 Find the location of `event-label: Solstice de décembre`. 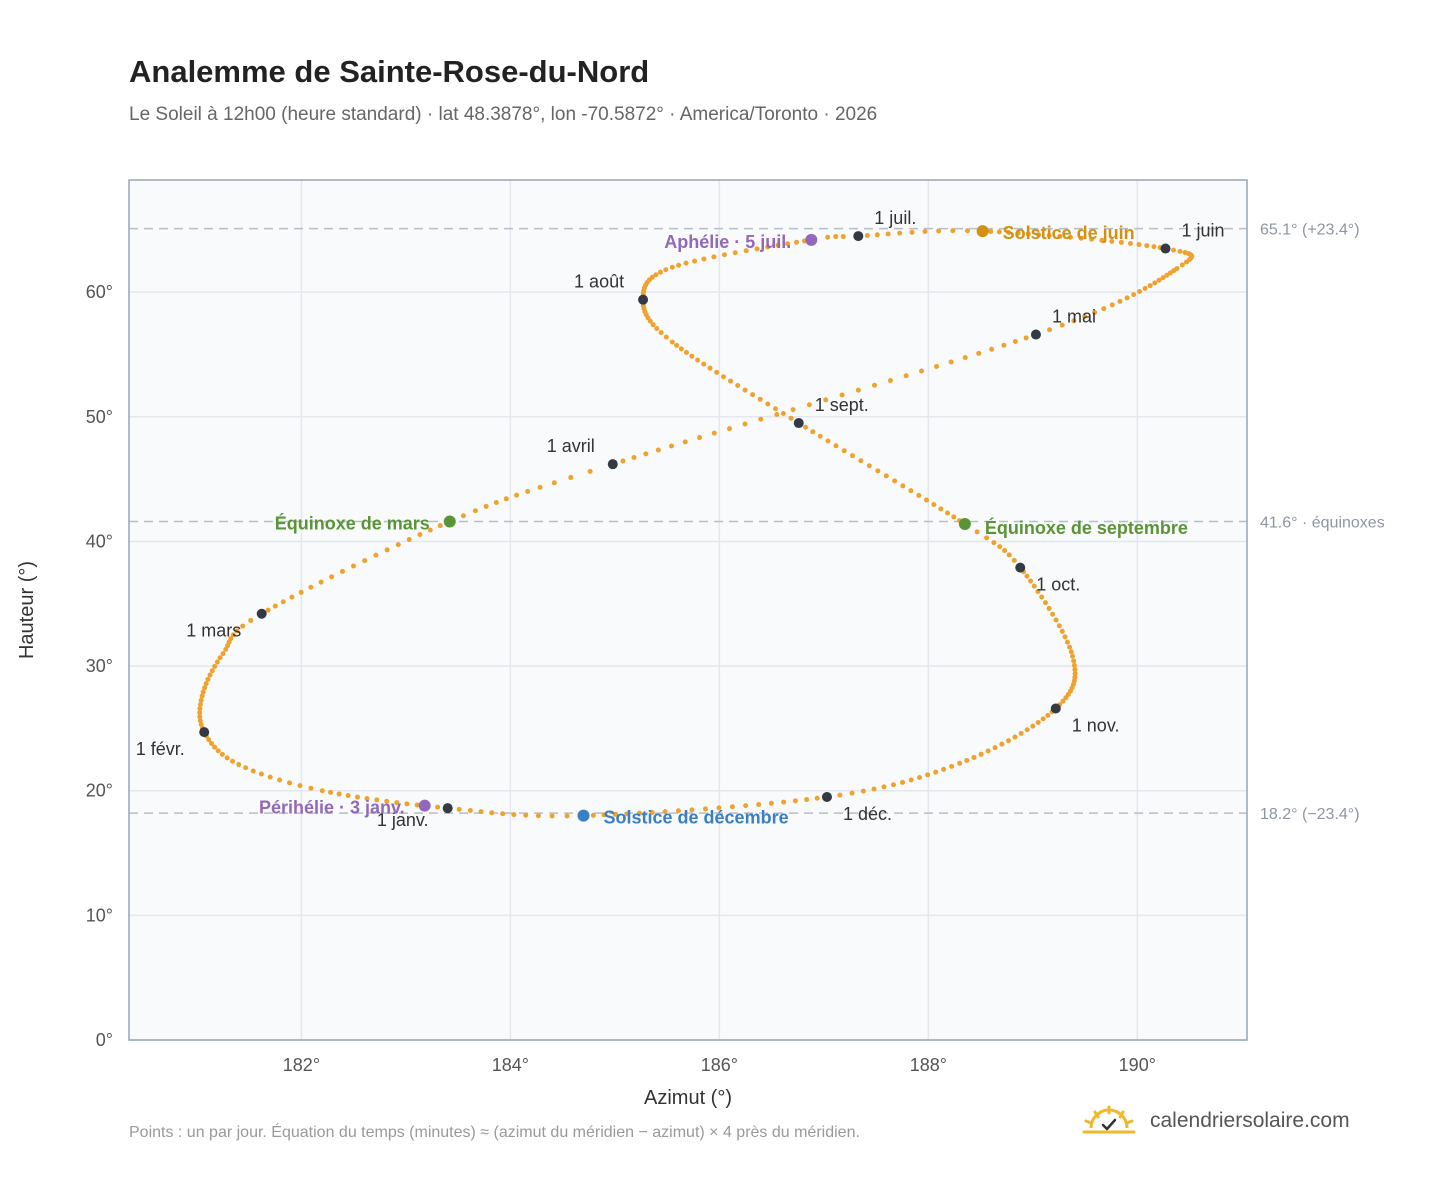

event-label: Solstice de décembre is located at coordinates (696, 818).